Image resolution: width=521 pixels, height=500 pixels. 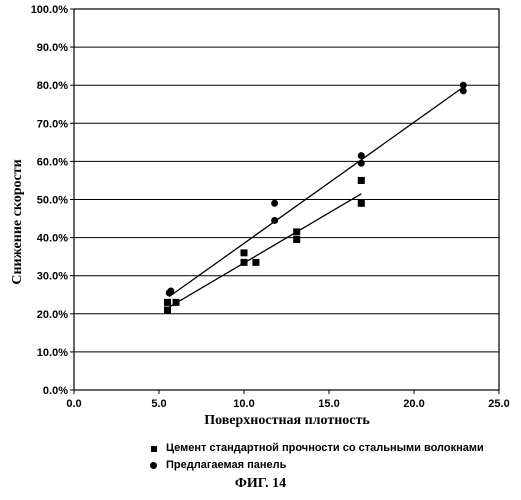 I want to click on y-tick-label: 90.0%, so click(x=52, y=48).